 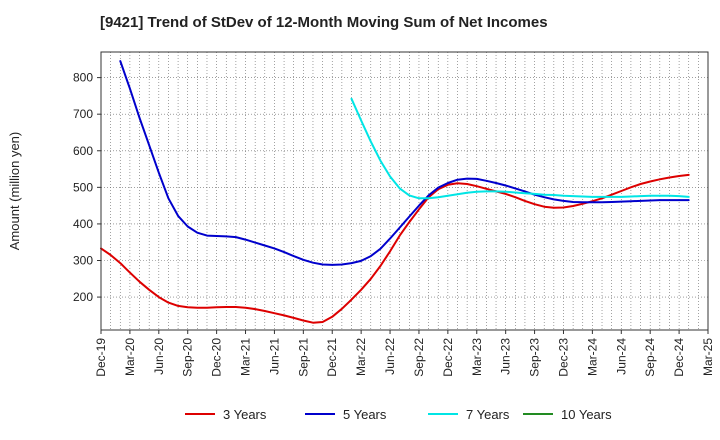 I want to click on legend-label: 7 Years, so click(x=488, y=414).